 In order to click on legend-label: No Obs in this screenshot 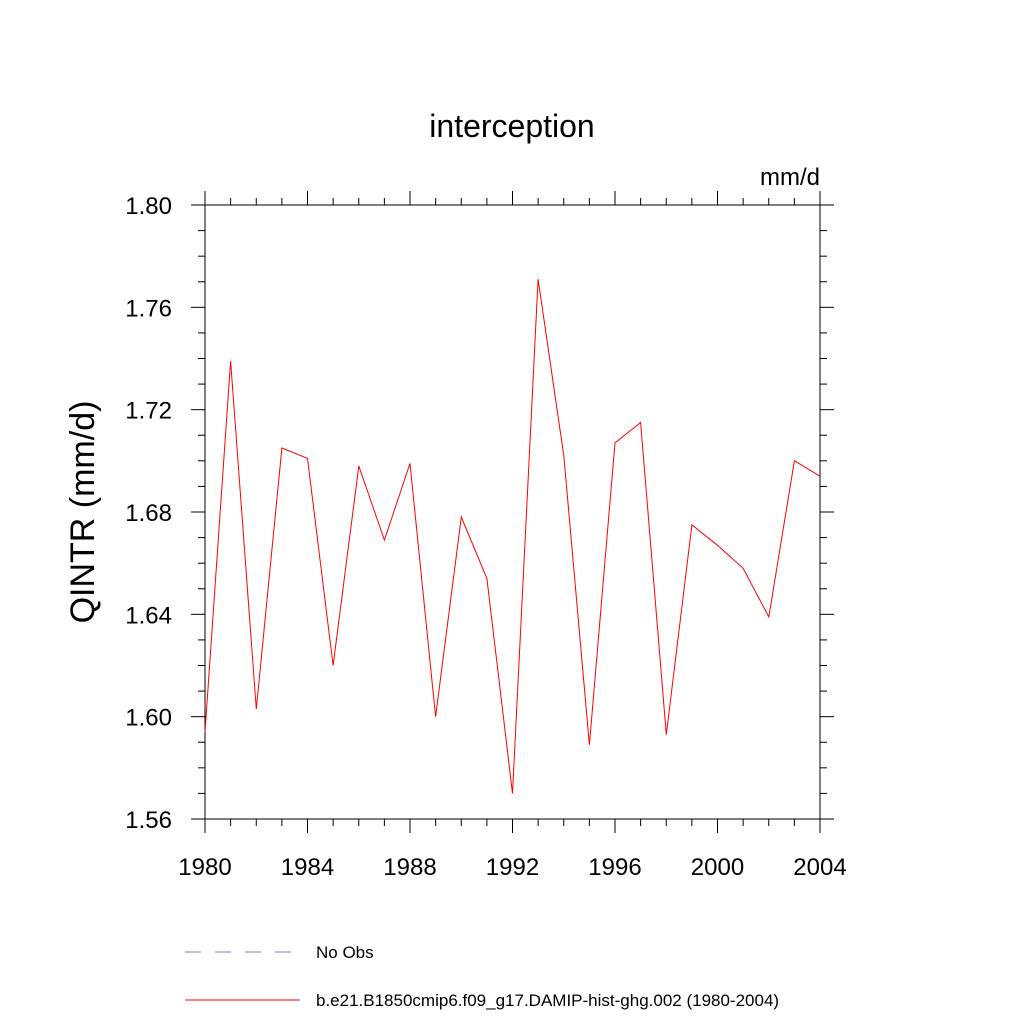, I will do `click(345, 952)`.